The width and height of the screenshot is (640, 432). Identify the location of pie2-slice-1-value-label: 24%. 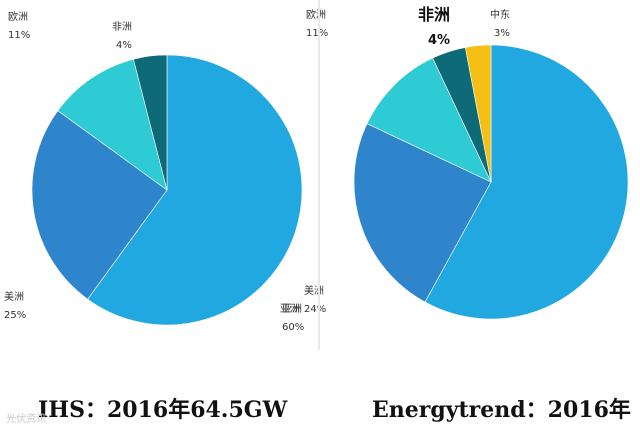
(315, 309).